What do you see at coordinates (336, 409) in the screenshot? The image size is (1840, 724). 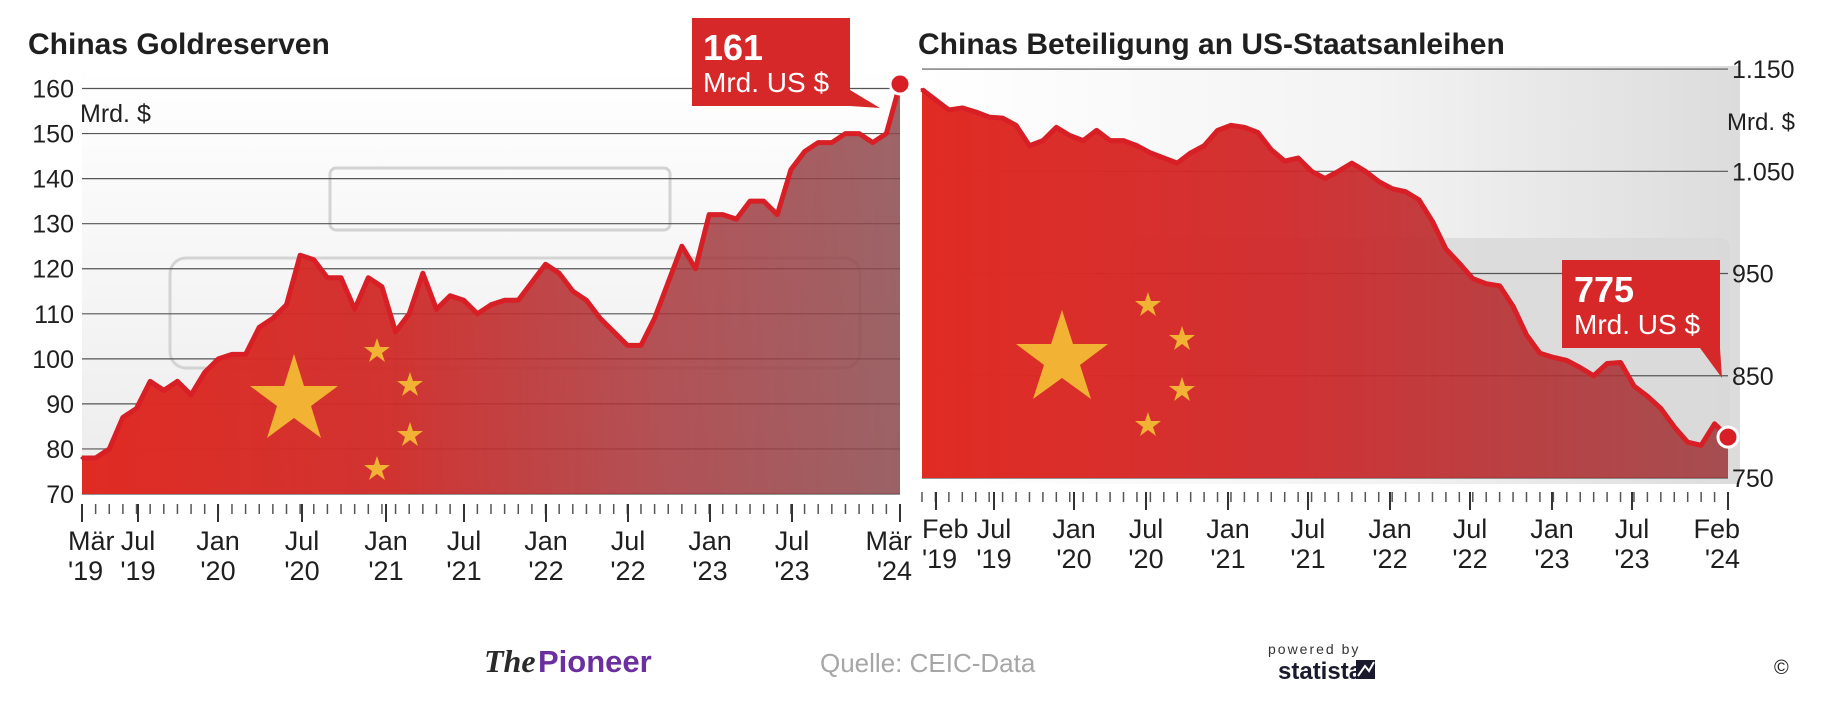 I see `china-flag-stars-left` at bounding box center [336, 409].